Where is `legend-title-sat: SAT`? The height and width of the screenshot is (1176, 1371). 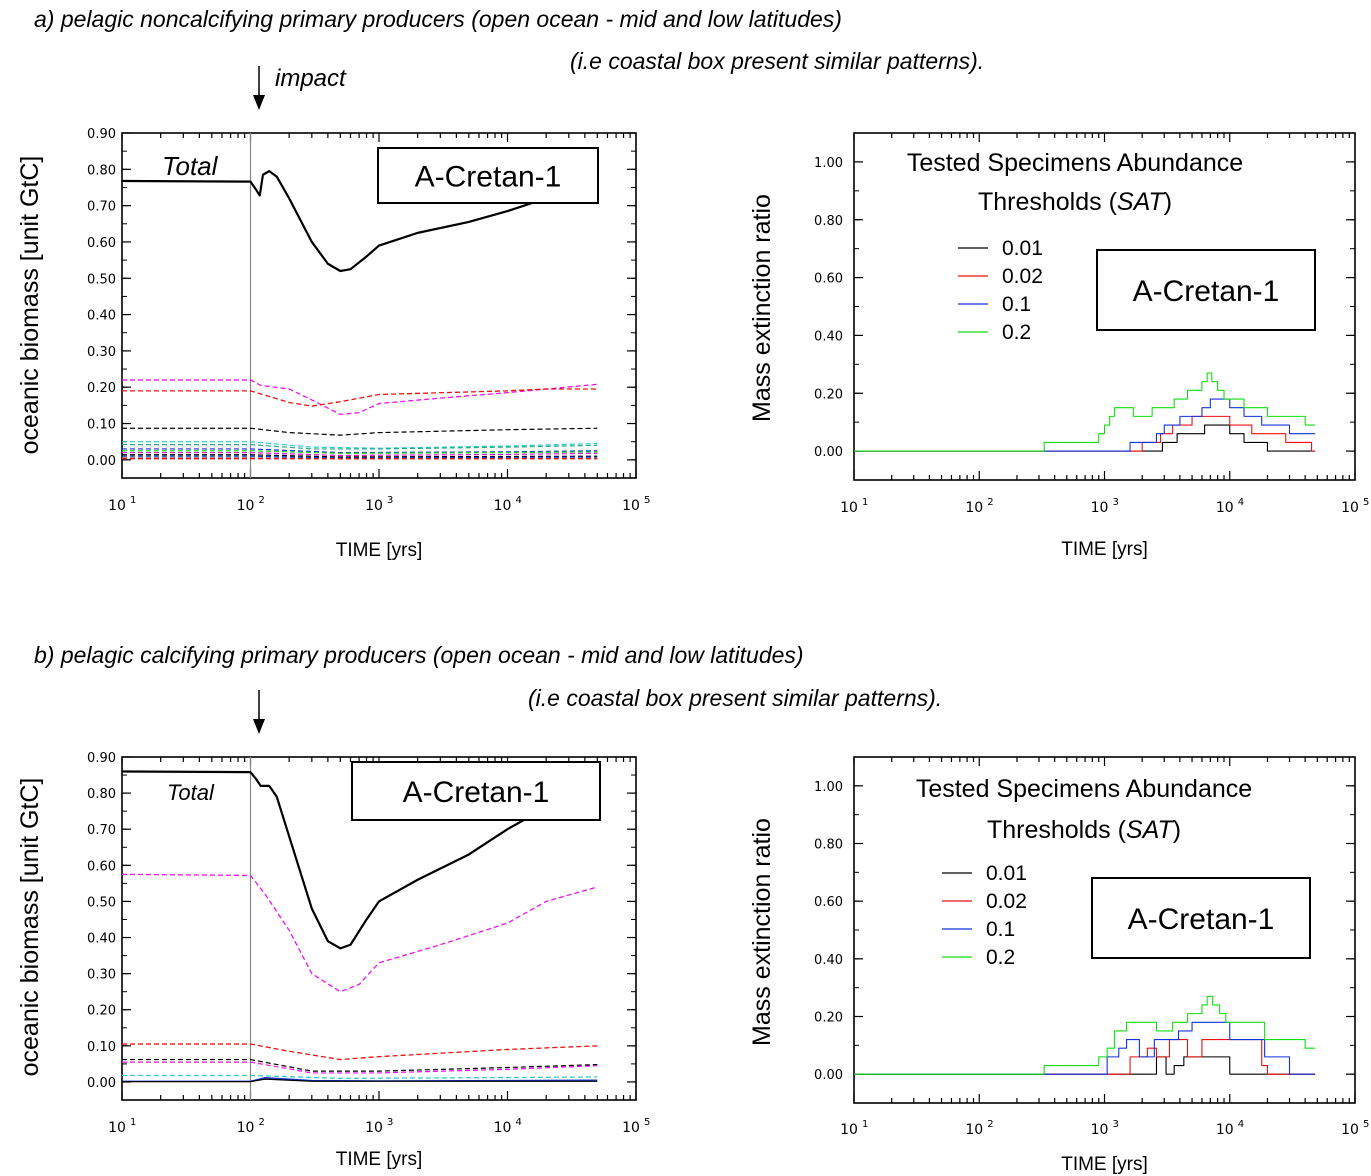 legend-title-sat: SAT is located at coordinates (1150, 830).